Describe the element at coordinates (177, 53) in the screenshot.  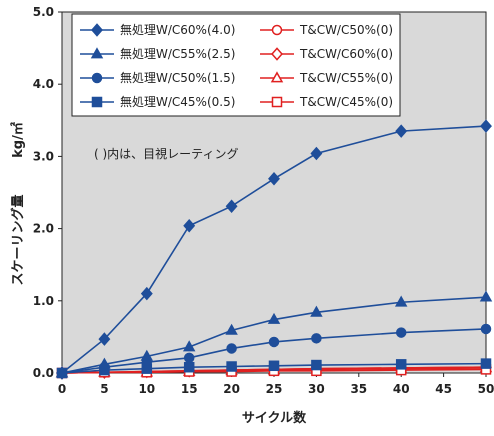
I see `legend-label: 無処理W/C55%(2.5)` at that location.